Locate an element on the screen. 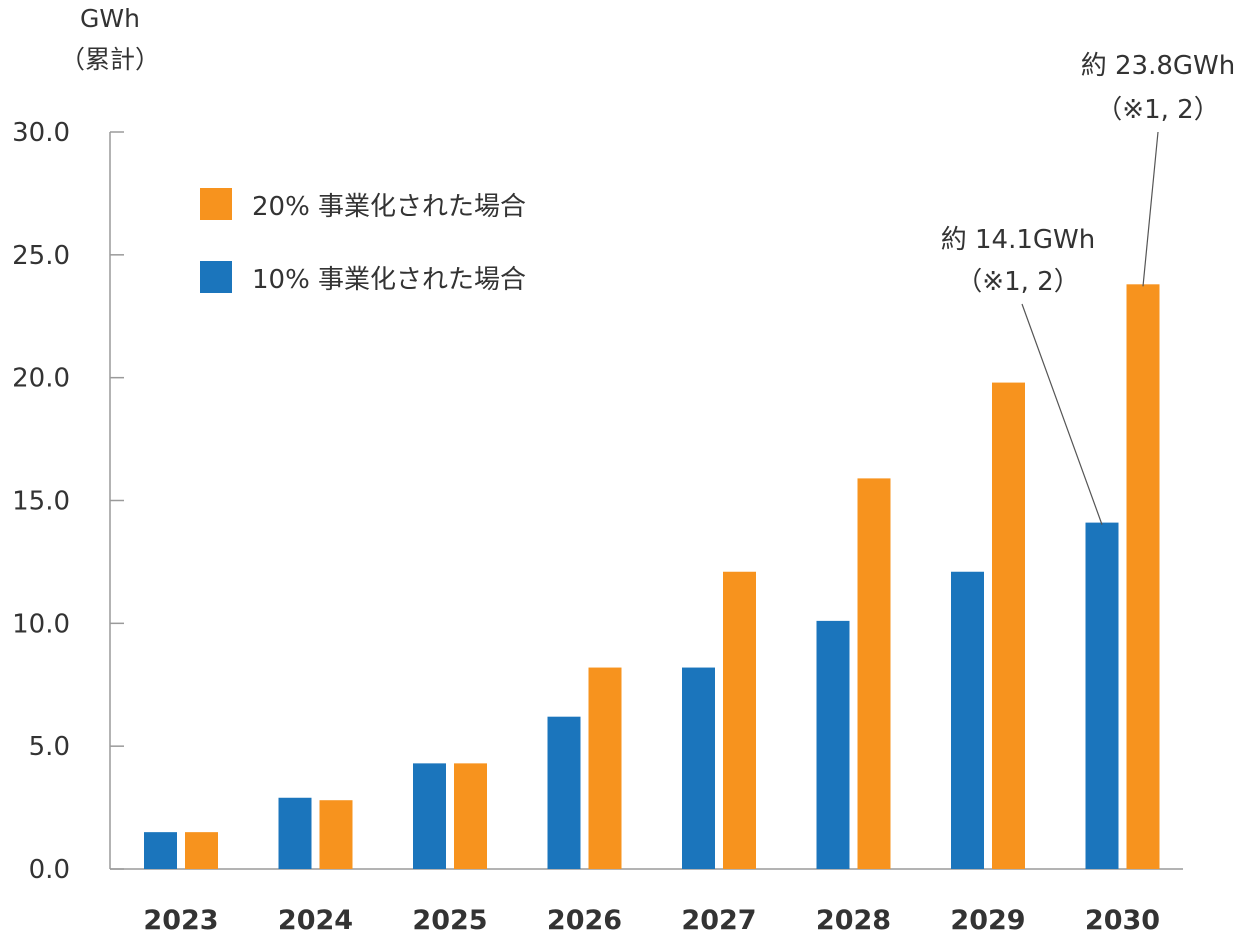 The height and width of the screenshot is (936, 1240). y-unit-label: GWh is located at coordinates (110, 18).